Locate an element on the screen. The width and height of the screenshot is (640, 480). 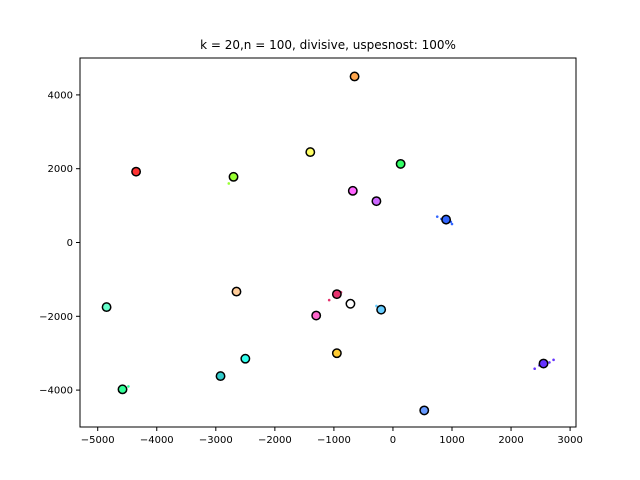
y-tick-label: 2000 is located at coordinates (60, 169).